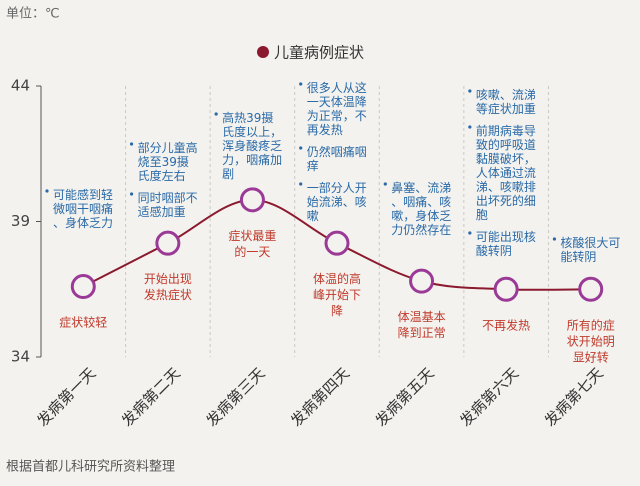 This screenshot has width=640, height=486. Describe the element at coordinates (33, 14) in the screenshot. I see `unit-label: 单位：℃` at that location.